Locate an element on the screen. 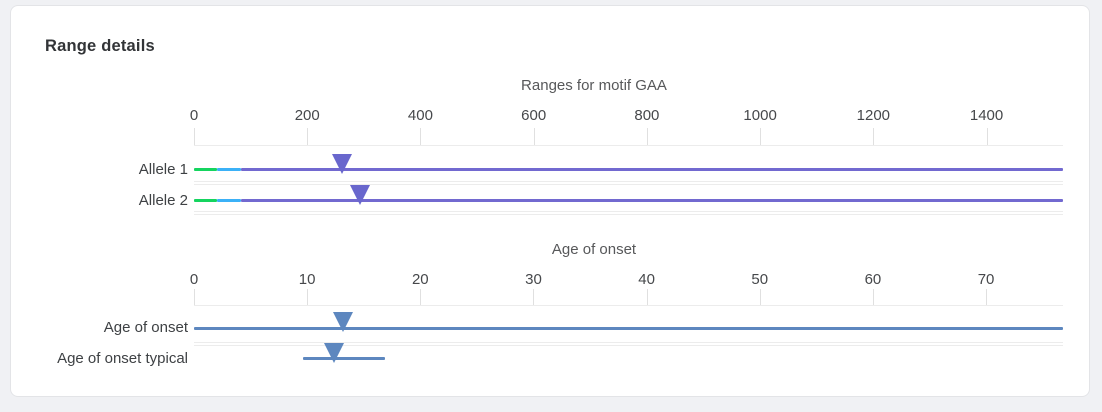  row-label: Allele 2 is located at coordinates (163, 200).